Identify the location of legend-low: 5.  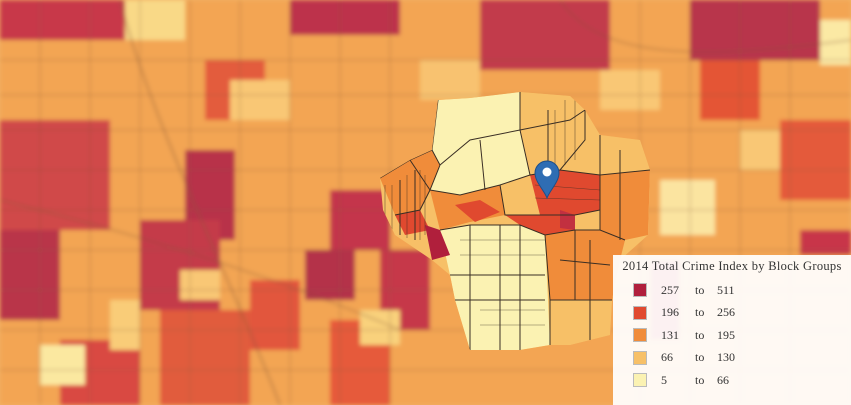
(664, 379).